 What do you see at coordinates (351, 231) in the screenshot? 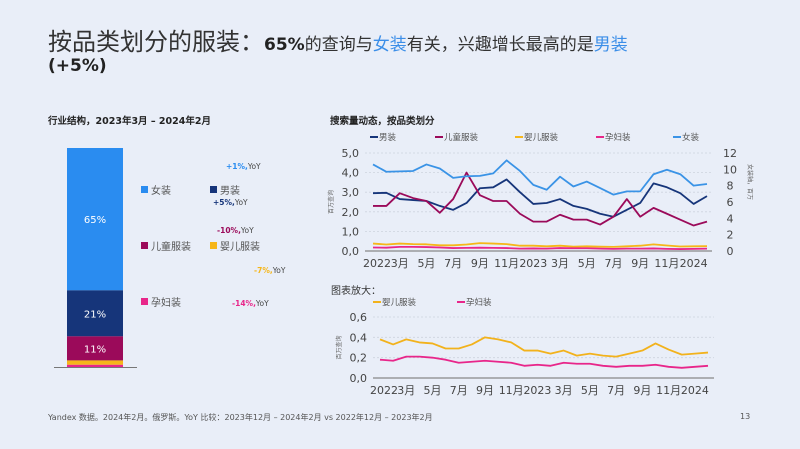
I see `y-tick-label: 1,0` at bounding box center [351, 231].